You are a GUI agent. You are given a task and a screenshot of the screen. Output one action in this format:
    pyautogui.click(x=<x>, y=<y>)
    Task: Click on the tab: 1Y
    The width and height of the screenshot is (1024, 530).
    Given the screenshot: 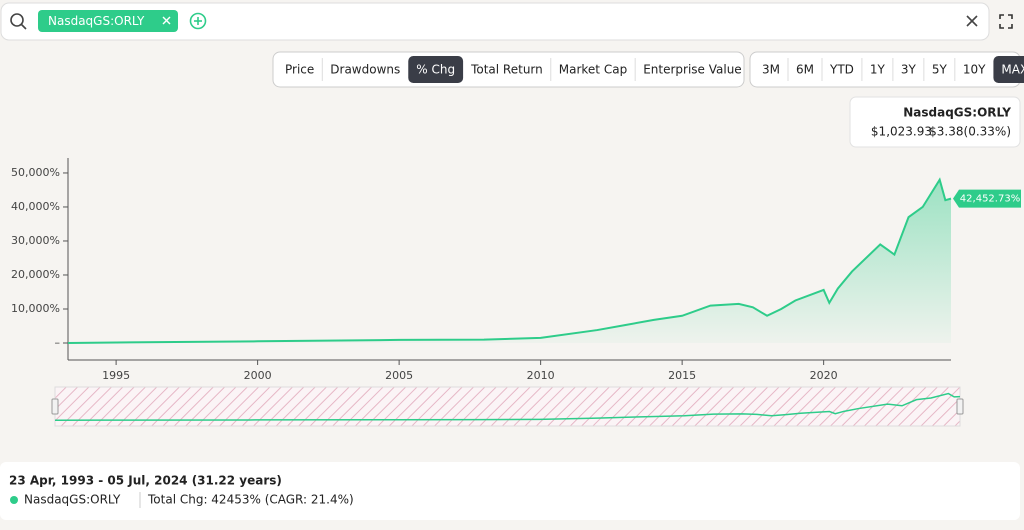 What is the action you would take?
    pyautogui.click(x=878, y=70)
    